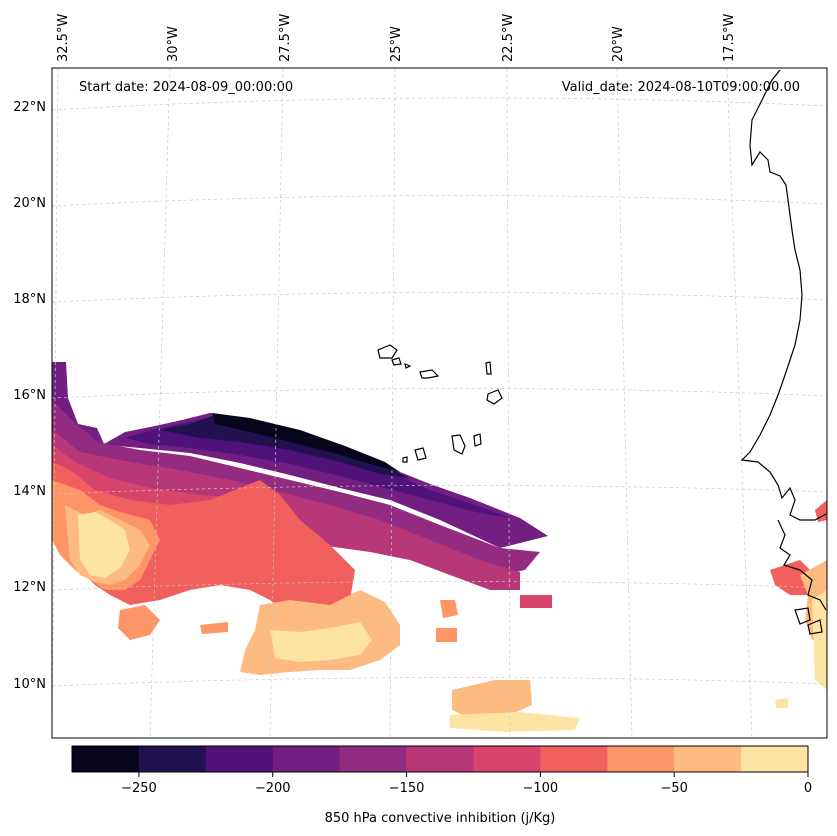 Image resolution: width=837 pixels, height=836 pixels. I want to click on cape-verde-sao-nicolau, so click(429, 374).